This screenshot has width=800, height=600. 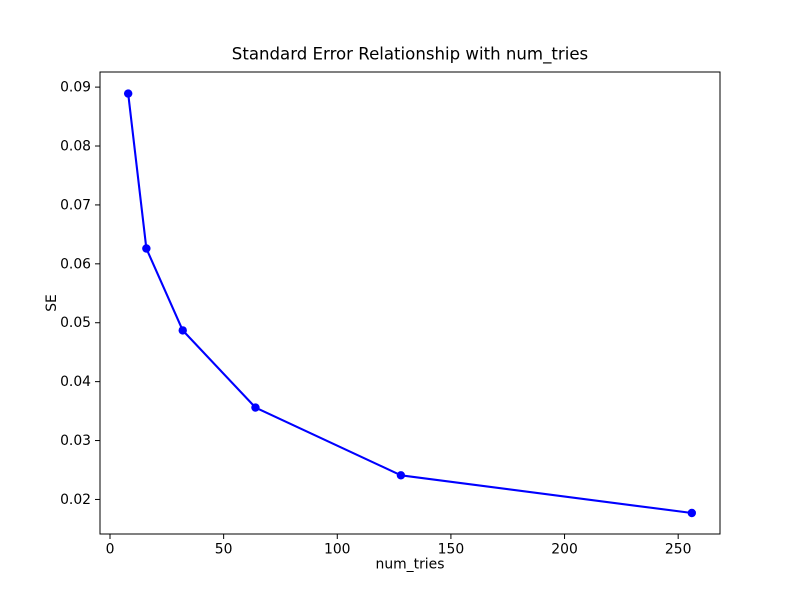 What do you see at coordinates (75, 500) in the screenshot?
I see `y-tick-label: 0.02` at bounding box center [75, 500].